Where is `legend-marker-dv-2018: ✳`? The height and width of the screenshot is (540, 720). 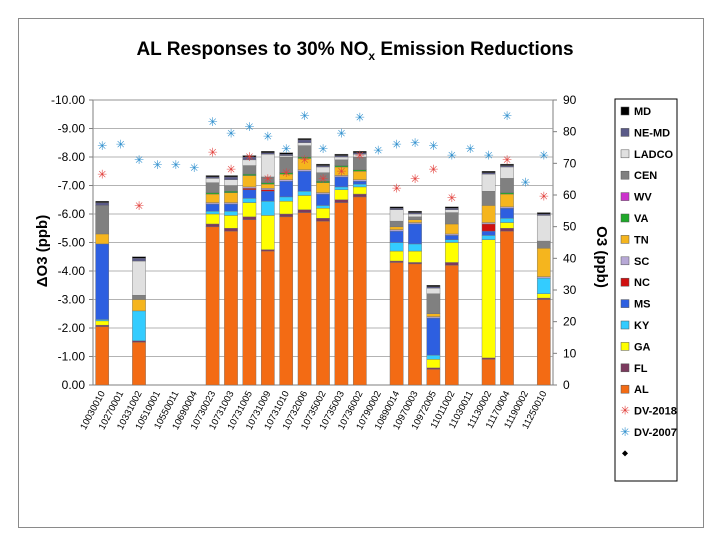 legend-marker-dv-2018: ✳ is located at coordinates (625, 411).